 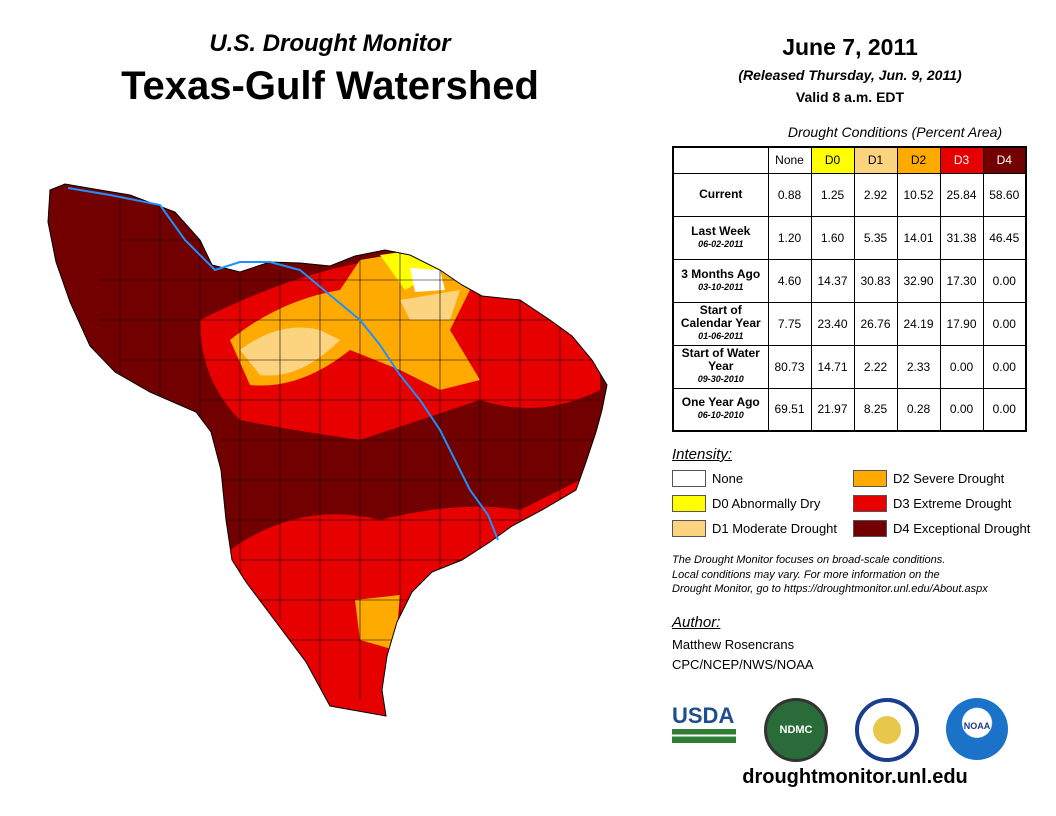 I want to click on footer-url: droughtmonitor.unl.edu, so click(x=855, y=777).